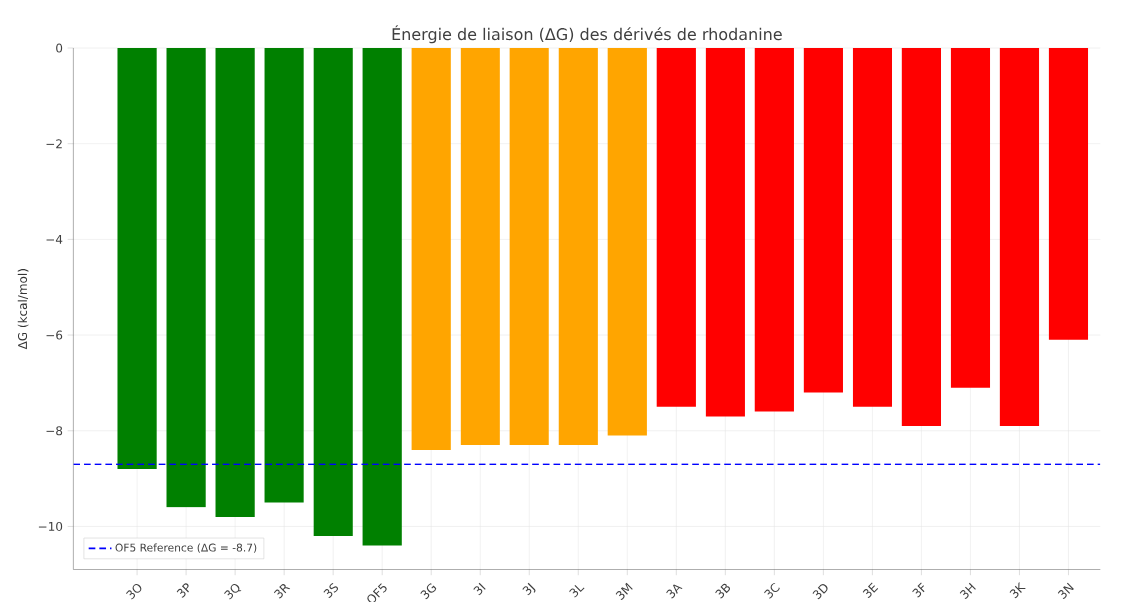  Describe the element at coordinates (428, 591) in the screenshot. I see `x-tick-label: 3G` at that location.